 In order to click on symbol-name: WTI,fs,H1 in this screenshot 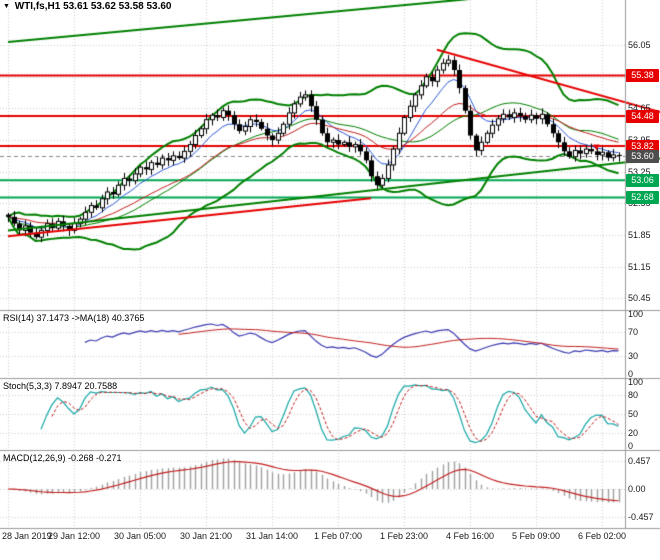, I will do `click(37, 6)`.